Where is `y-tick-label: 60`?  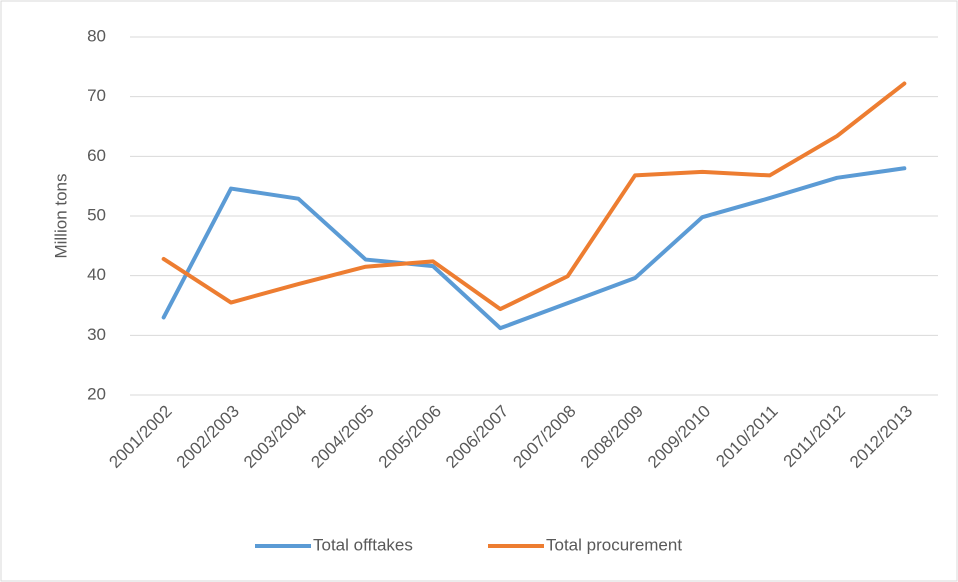
y-tick-label: 60 is located at coordinates (96, 155).